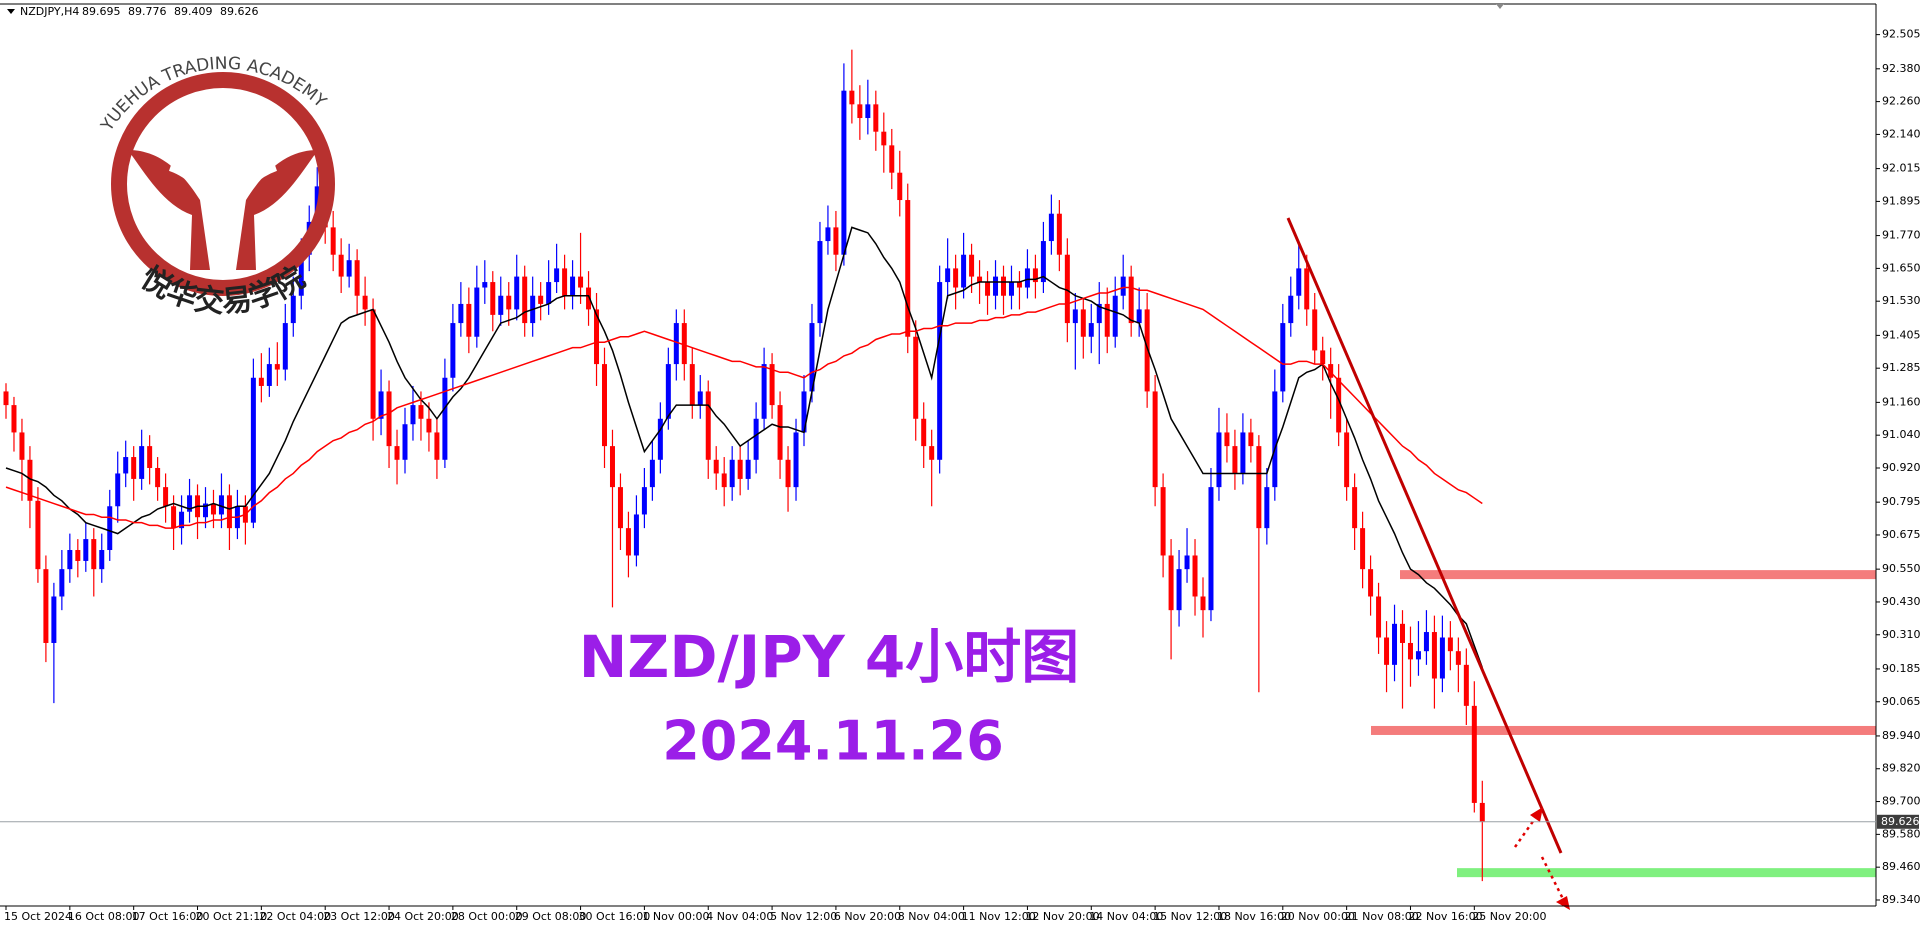  What do you see at coordinates (867, 916) in the screenshot?
I see `x-tick-label: 6 Nov 20:00` at bounding box center [867, 916].